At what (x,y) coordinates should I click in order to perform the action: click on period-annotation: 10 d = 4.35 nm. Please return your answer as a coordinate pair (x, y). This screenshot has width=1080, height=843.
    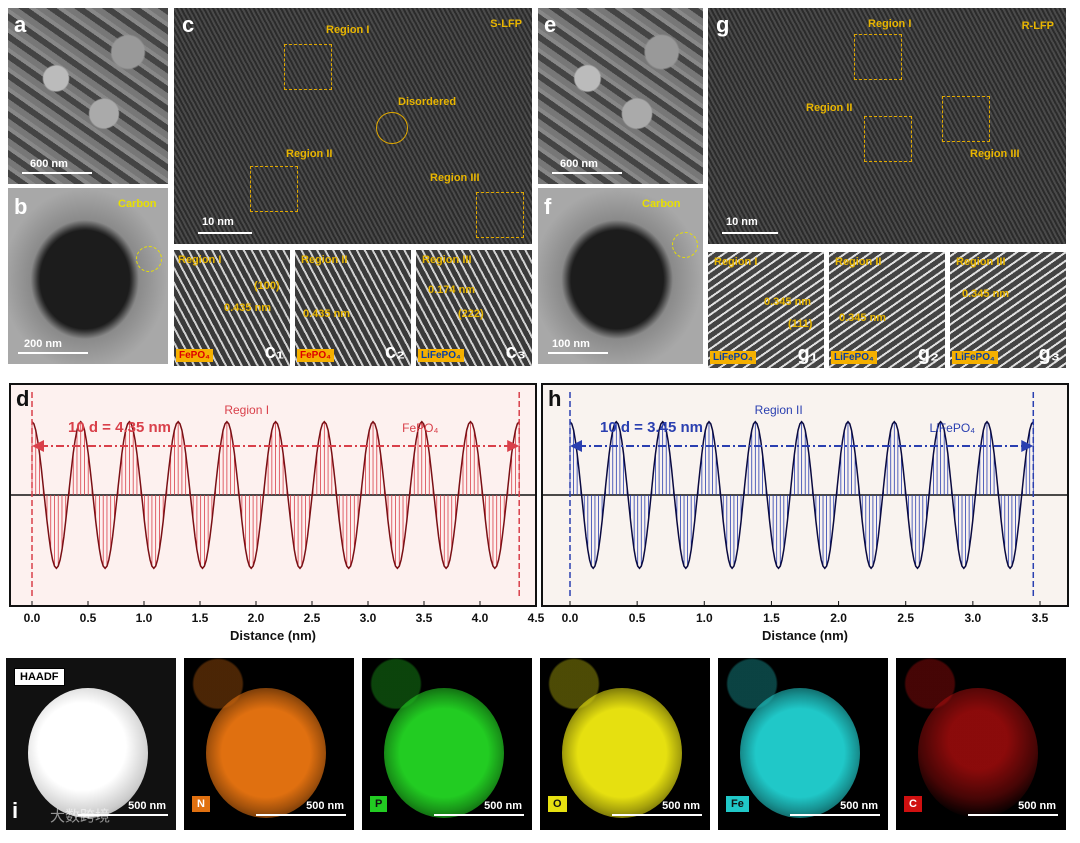
    Looking at the image, I should click on (119, 427).